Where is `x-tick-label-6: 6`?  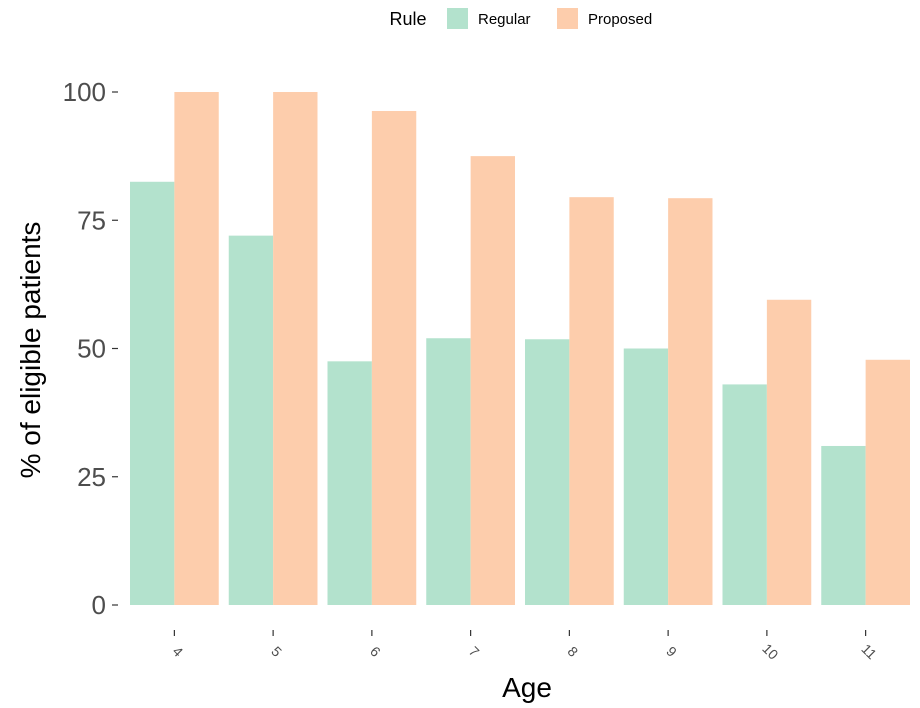 x-tick-label-6: 6 is located at coordinates (375, 651).